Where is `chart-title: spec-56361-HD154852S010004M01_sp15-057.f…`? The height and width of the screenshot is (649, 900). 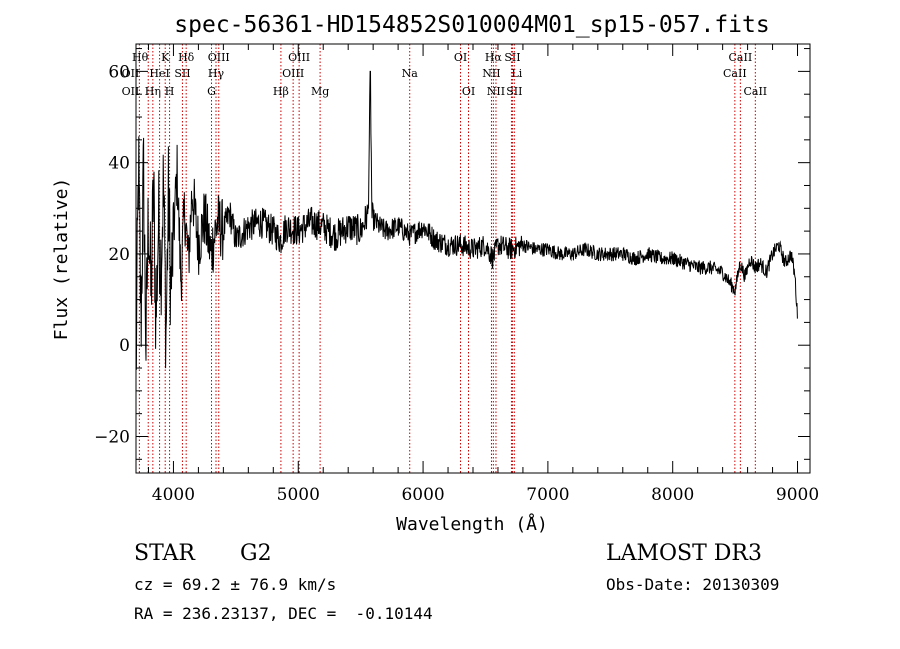 chart-title: spec-56361-HD154852S010004M01_sp15-057.f… is located at coordinates (471, 25).